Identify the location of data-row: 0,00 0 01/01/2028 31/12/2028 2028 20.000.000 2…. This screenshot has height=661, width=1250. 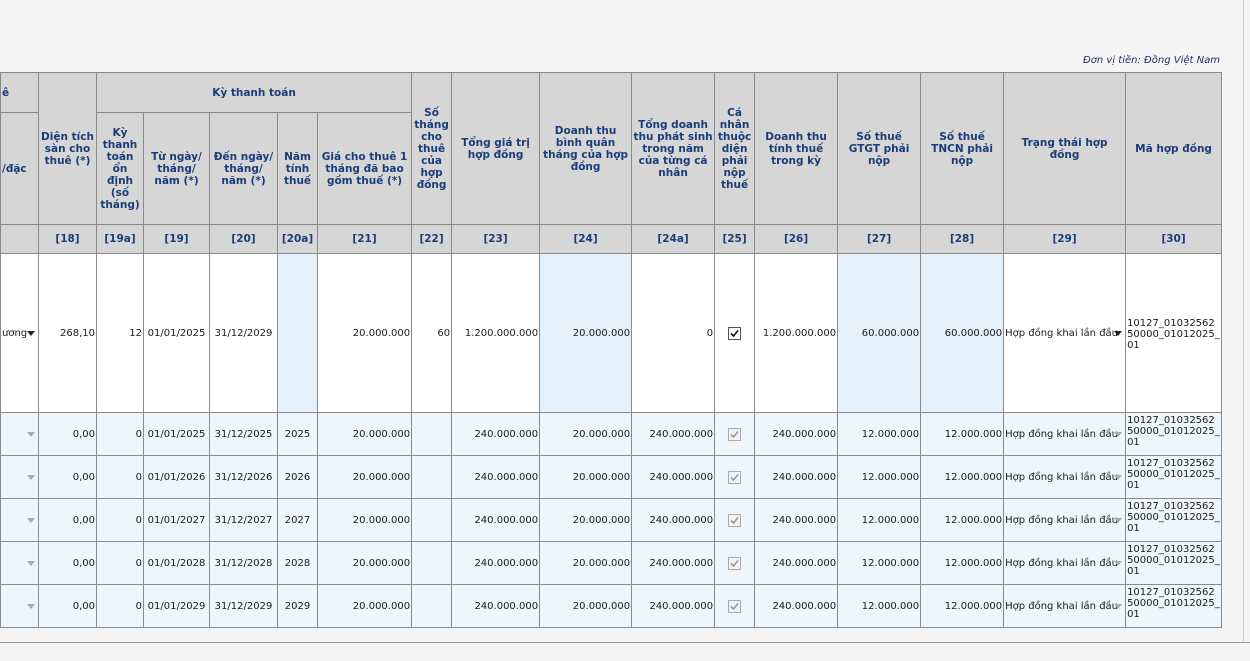
(611, 563).